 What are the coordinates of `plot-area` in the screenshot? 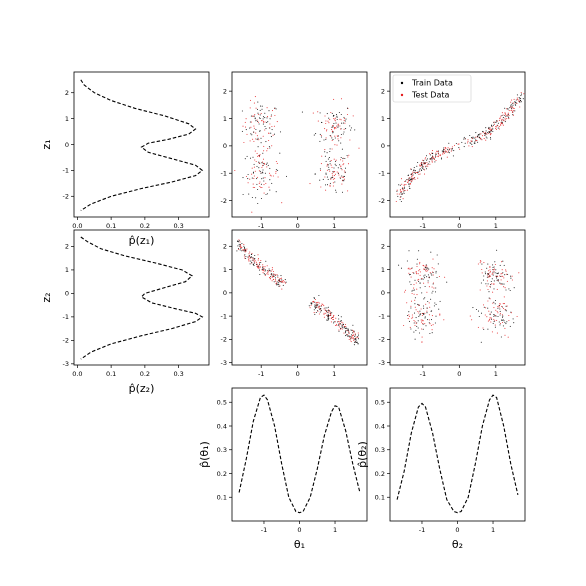 It's located at (457, 454).